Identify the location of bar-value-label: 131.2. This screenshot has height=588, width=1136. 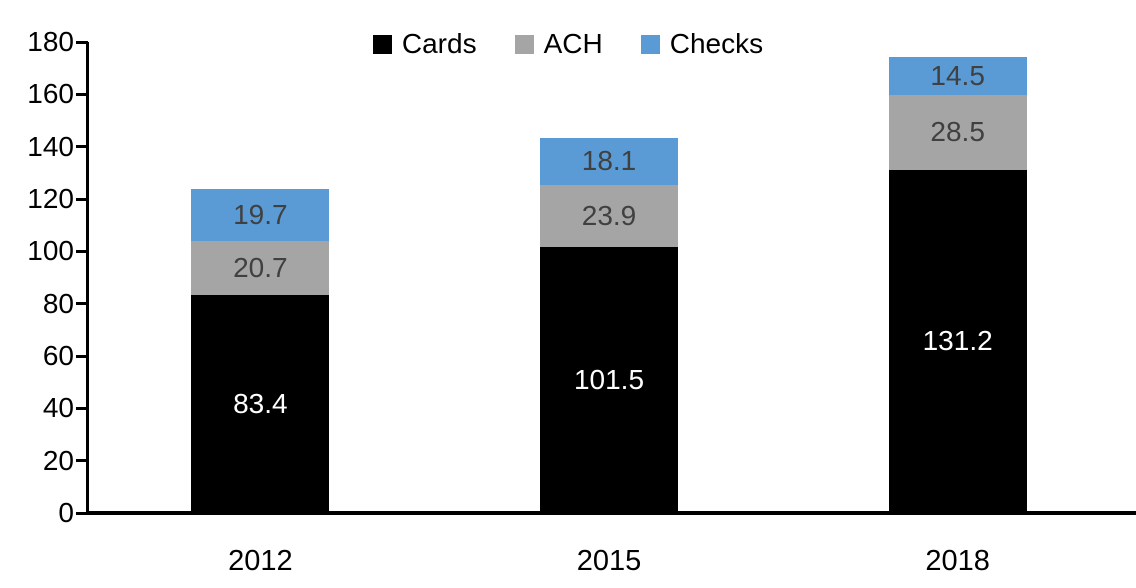
(957, 341).